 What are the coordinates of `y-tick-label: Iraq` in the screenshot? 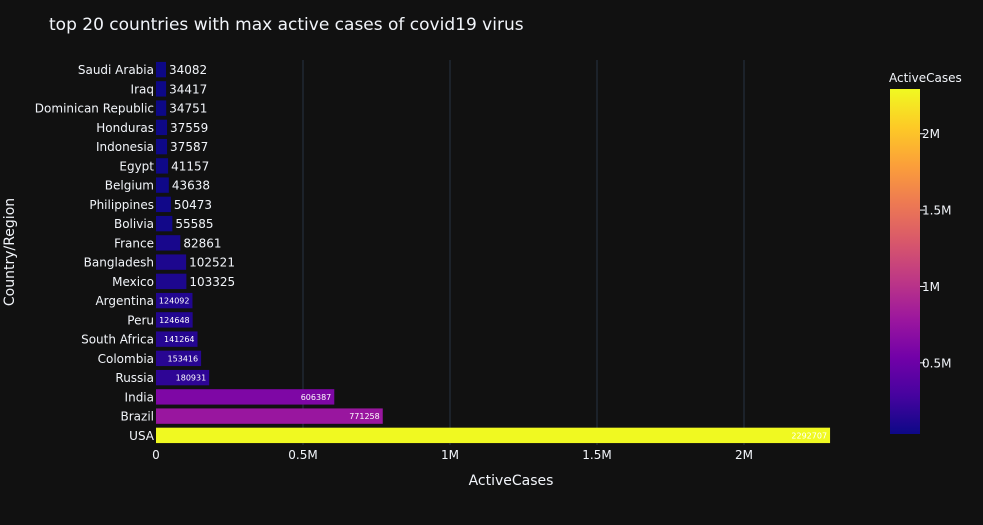 It's located at (142, 89).